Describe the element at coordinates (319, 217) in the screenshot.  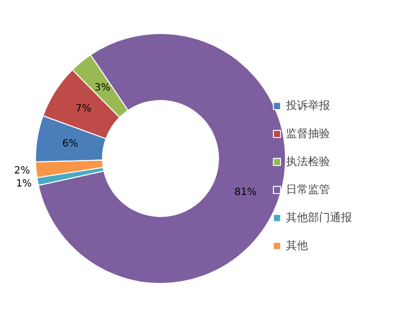
I see `legend-label: 其他部门通报` at that location.